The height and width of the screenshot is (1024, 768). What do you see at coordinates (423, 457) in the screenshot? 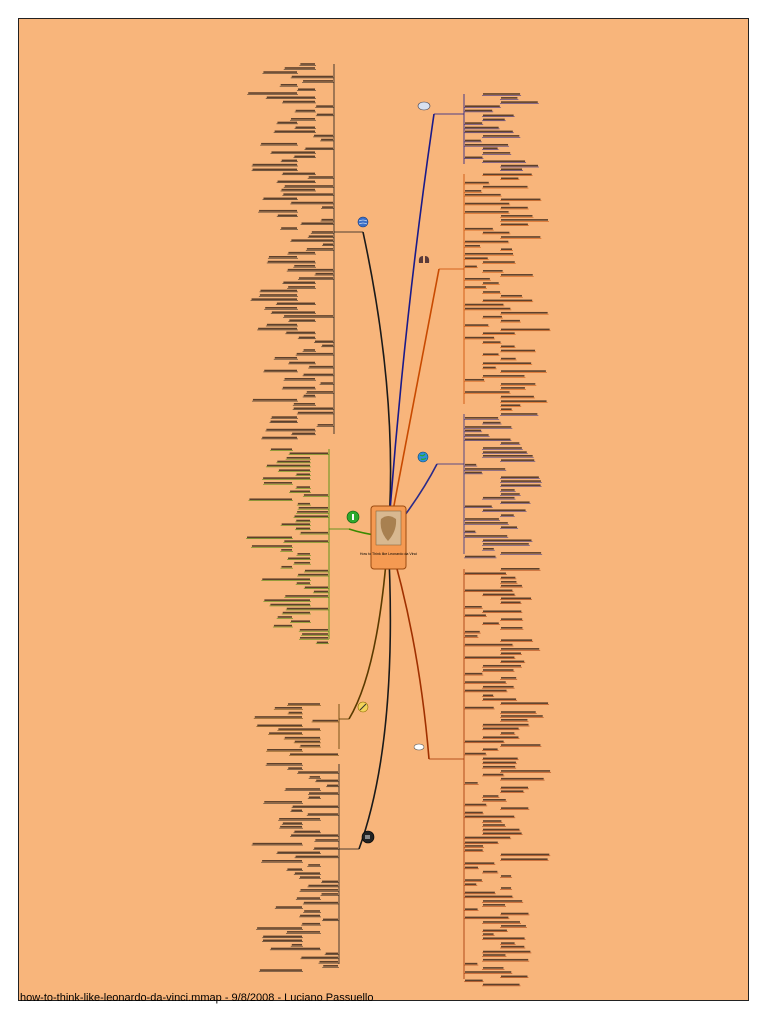
I see `earth-icon` at bounding box center [423, 457].